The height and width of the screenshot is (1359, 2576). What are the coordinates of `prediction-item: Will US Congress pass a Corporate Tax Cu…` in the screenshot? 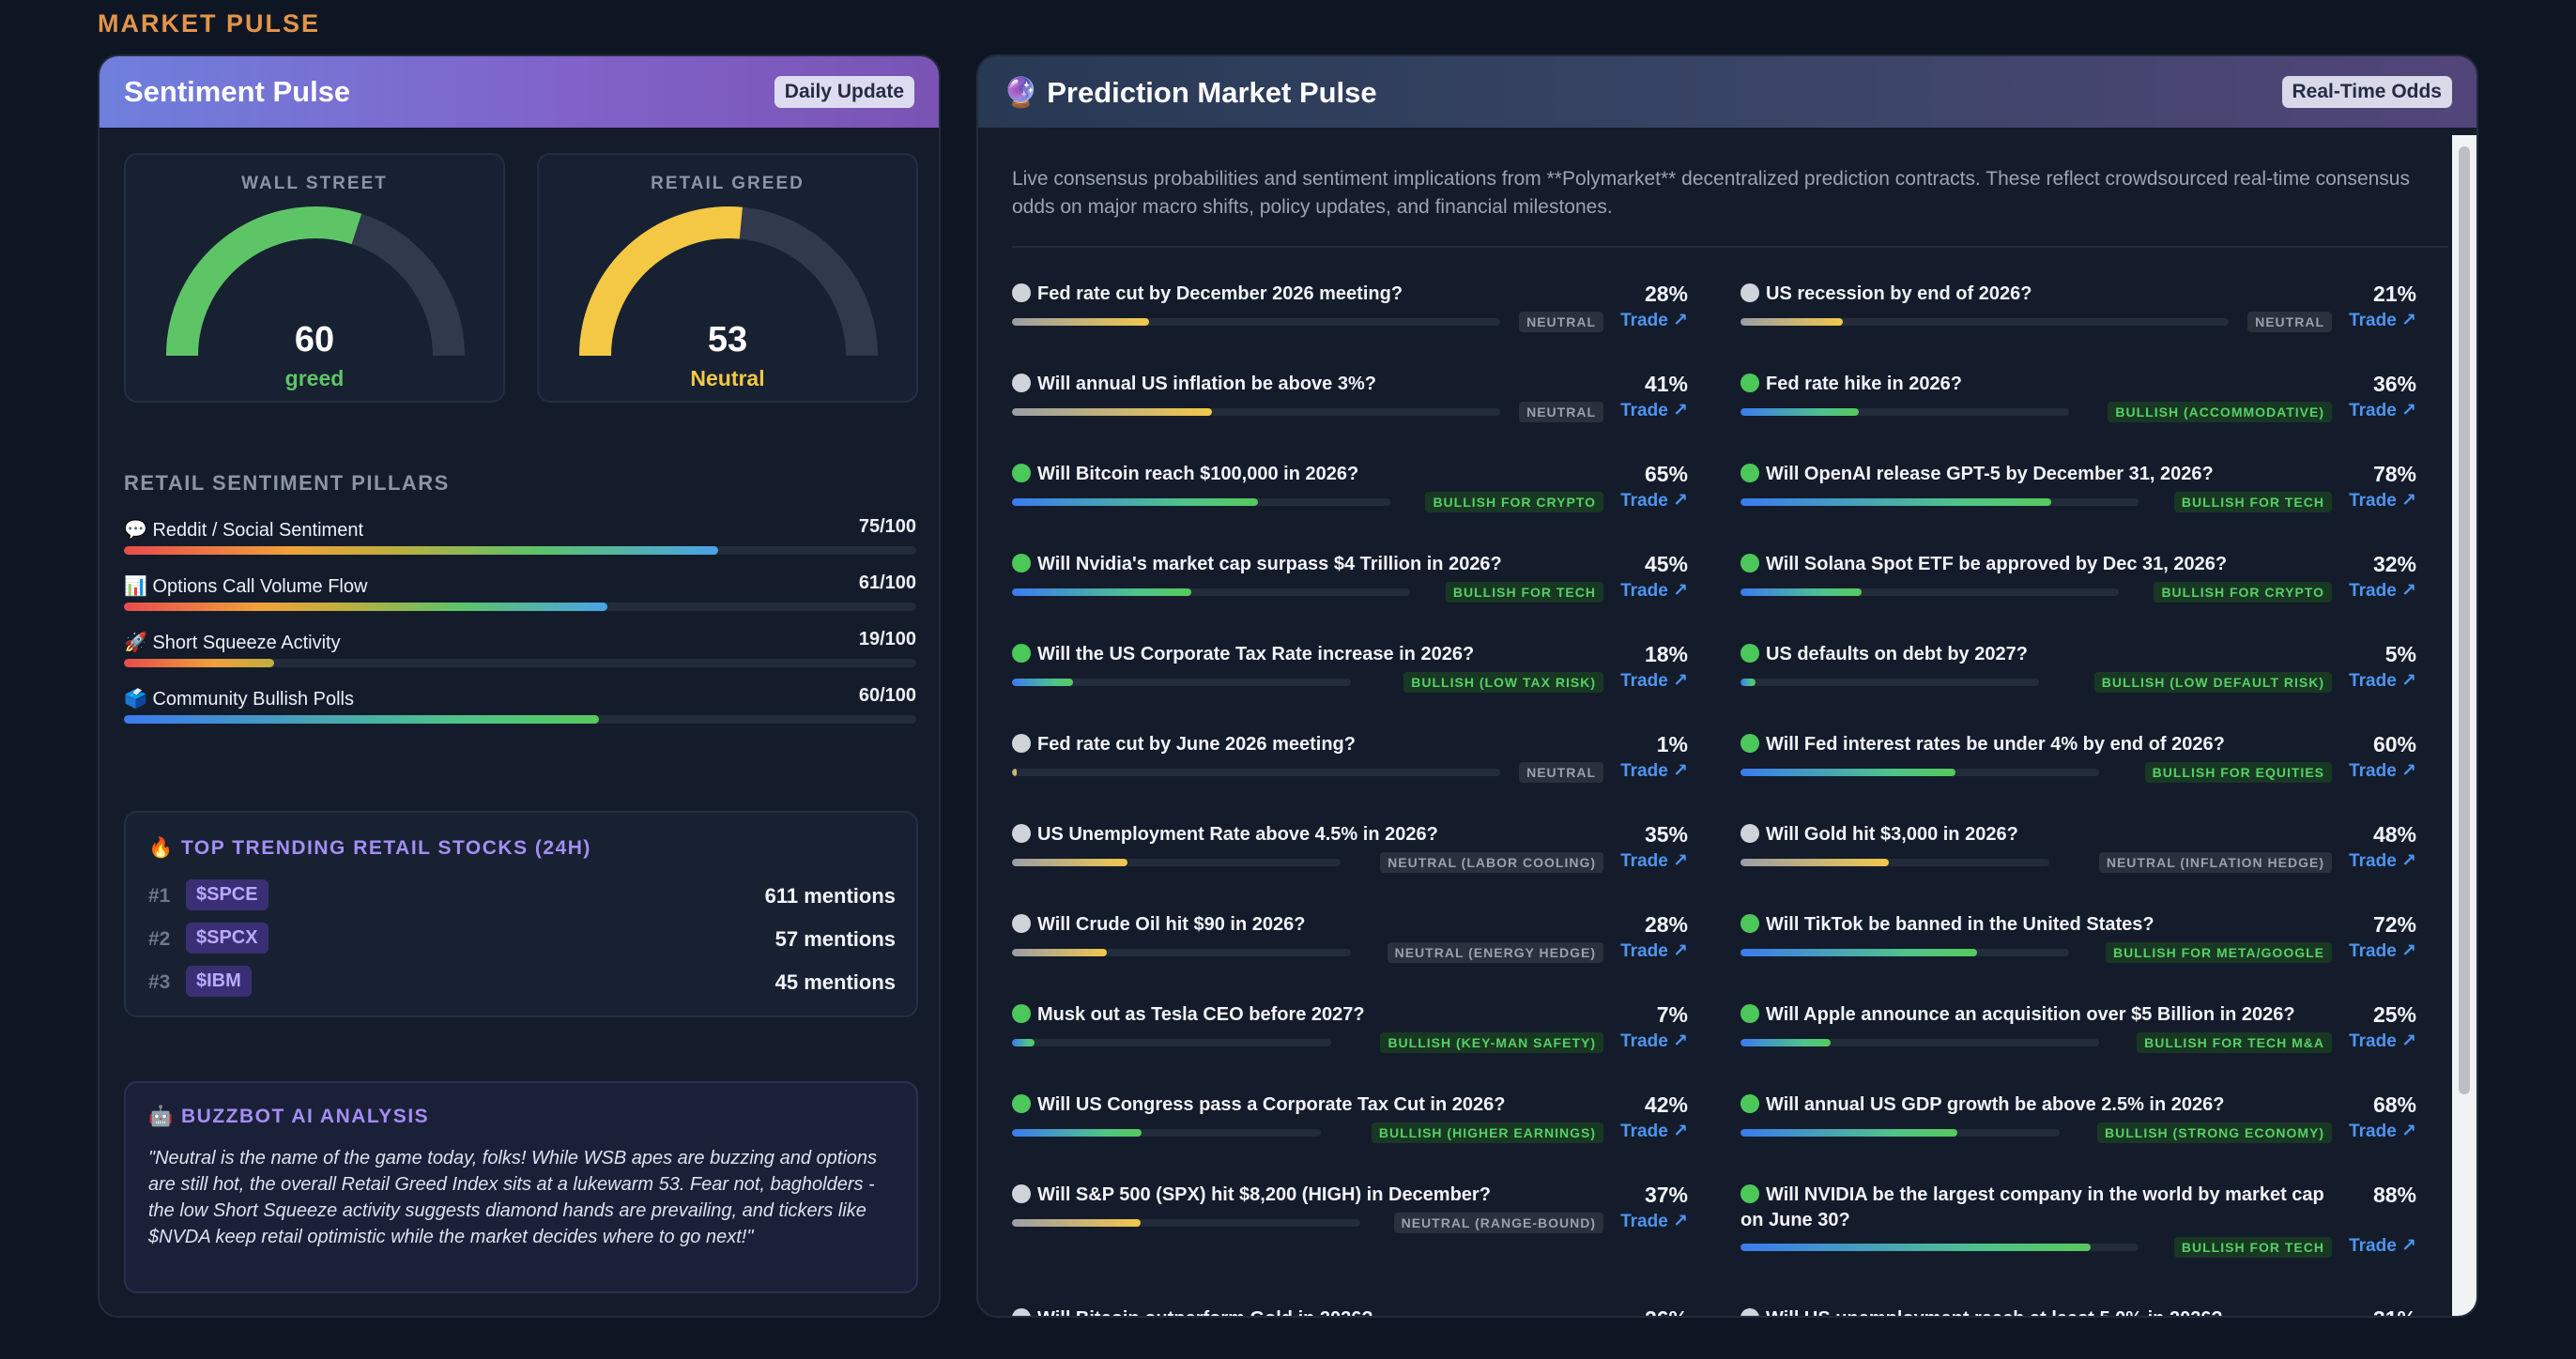 It's located at (1350, 1134).